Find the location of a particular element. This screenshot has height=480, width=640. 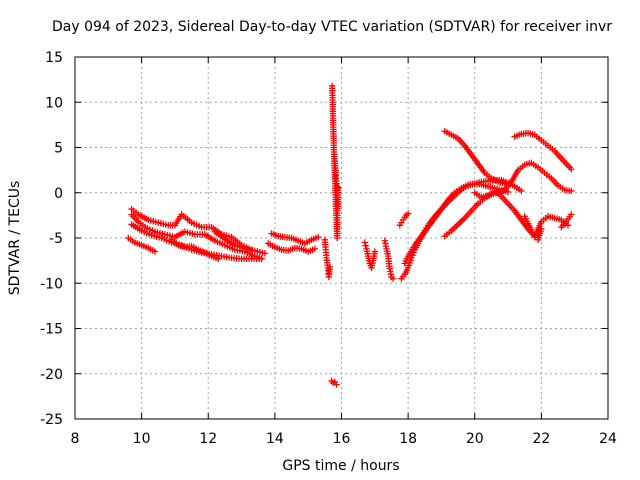

y-tick-label: 0 is located at coordinates (58, 194).